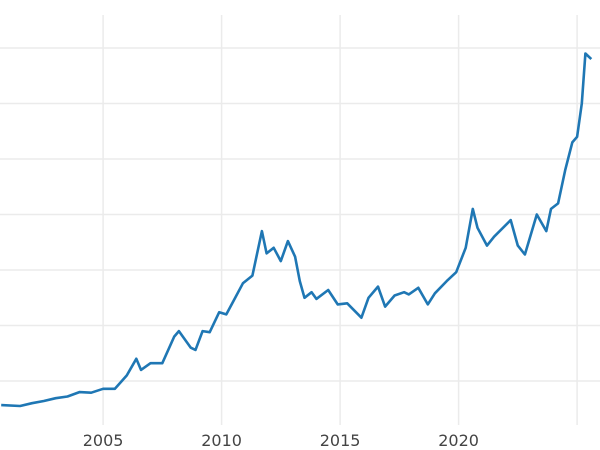 This screenshot has width=600, height=450. I want to click on x-tick-label: 2010, so click(221, 440).